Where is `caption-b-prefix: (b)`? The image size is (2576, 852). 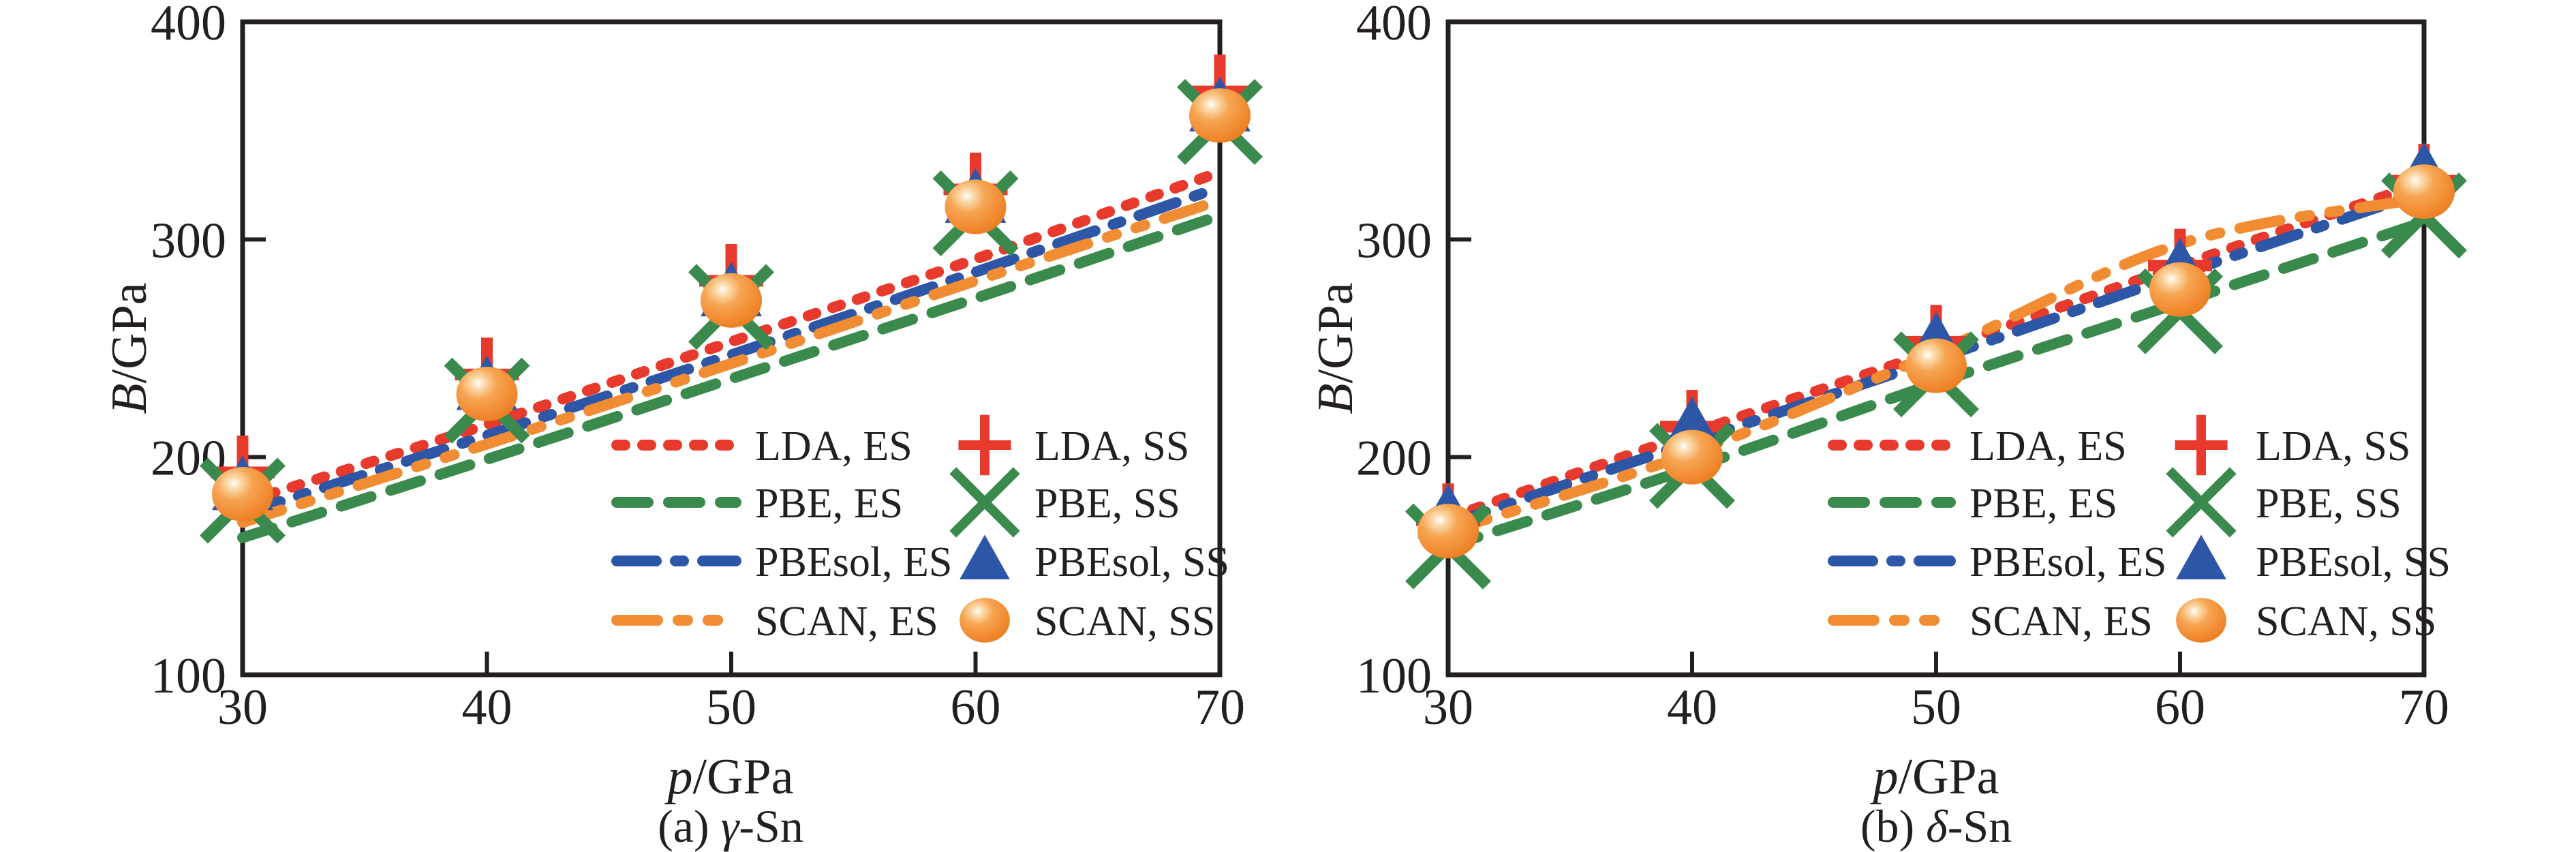 caption-b-prefix: (b) is located at coordinates (1894, 826).